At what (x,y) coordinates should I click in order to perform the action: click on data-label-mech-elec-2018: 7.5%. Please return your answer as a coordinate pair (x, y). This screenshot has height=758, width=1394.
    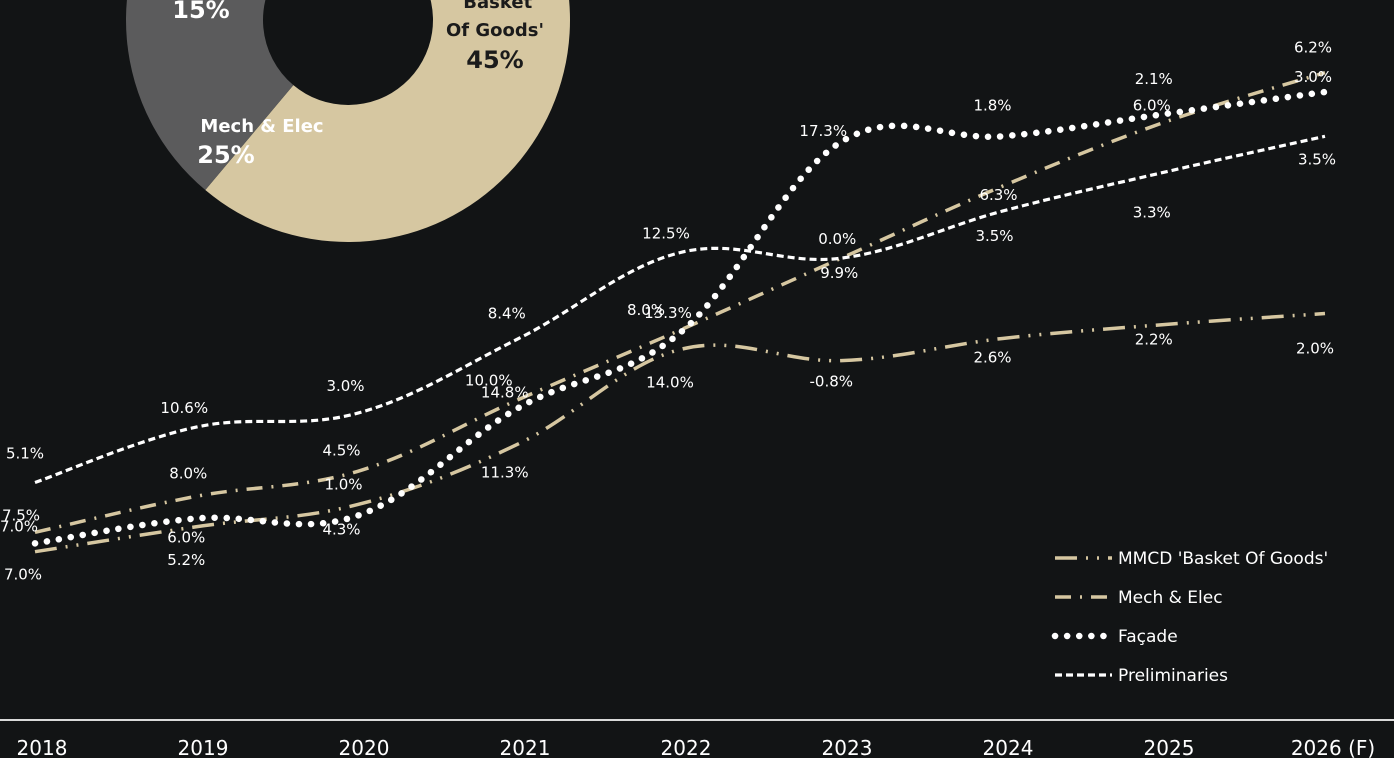
    Looking at the image, I should click on (21, 515).